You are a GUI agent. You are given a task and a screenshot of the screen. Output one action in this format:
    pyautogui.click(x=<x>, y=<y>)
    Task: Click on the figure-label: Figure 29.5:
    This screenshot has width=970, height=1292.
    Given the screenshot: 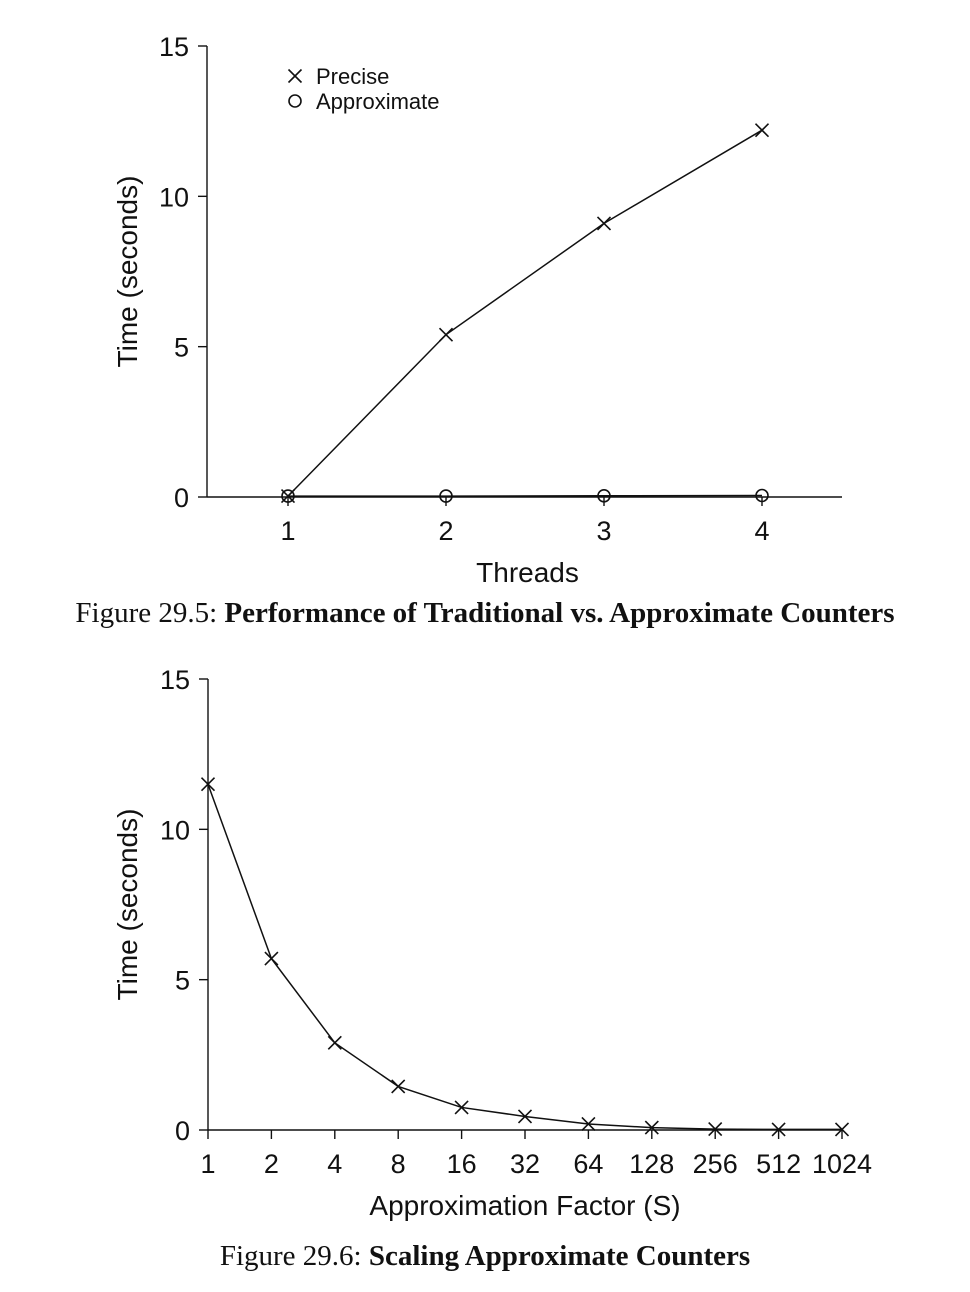 What is the action you would take?
    pyautogui.click(x=150, y=613)
    